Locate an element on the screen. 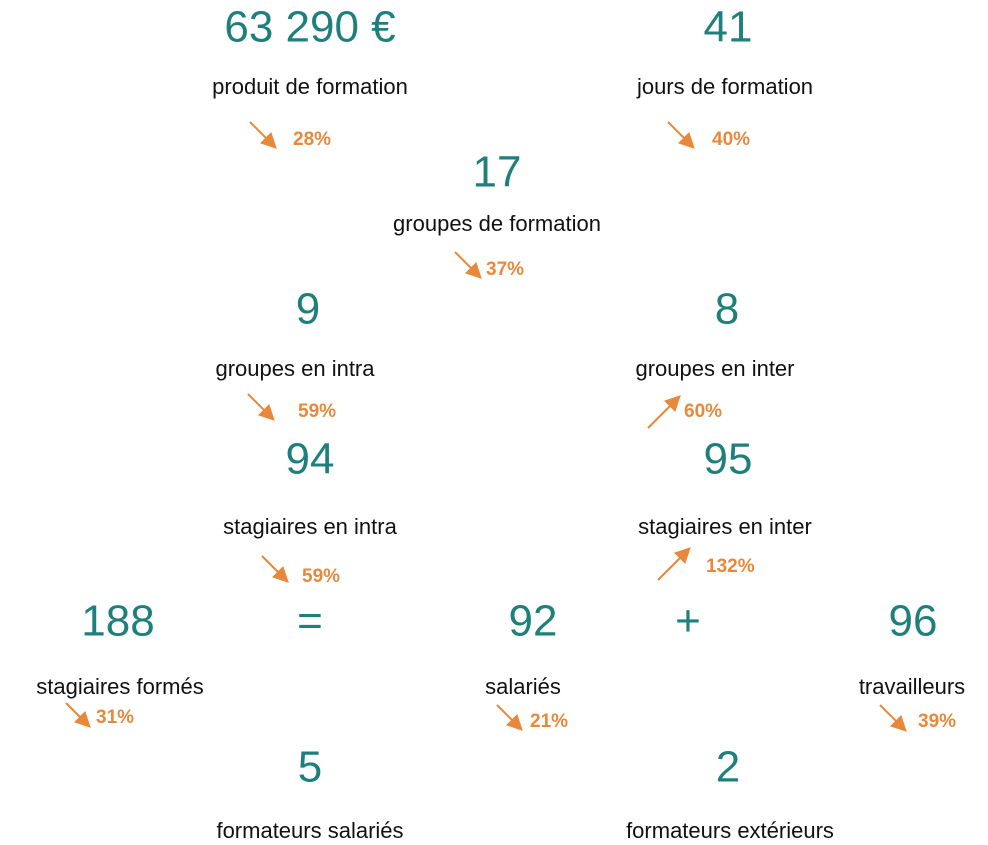  metric-label: stagiaires formés is located at coordinates (120, 686).